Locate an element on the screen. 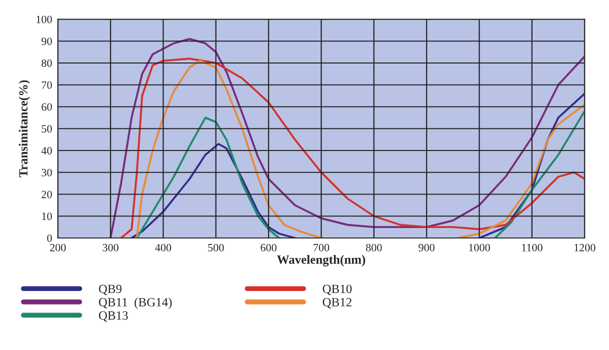 The image size is (609, 350). legend-label: QB13 is located at coordinates (113, 316).